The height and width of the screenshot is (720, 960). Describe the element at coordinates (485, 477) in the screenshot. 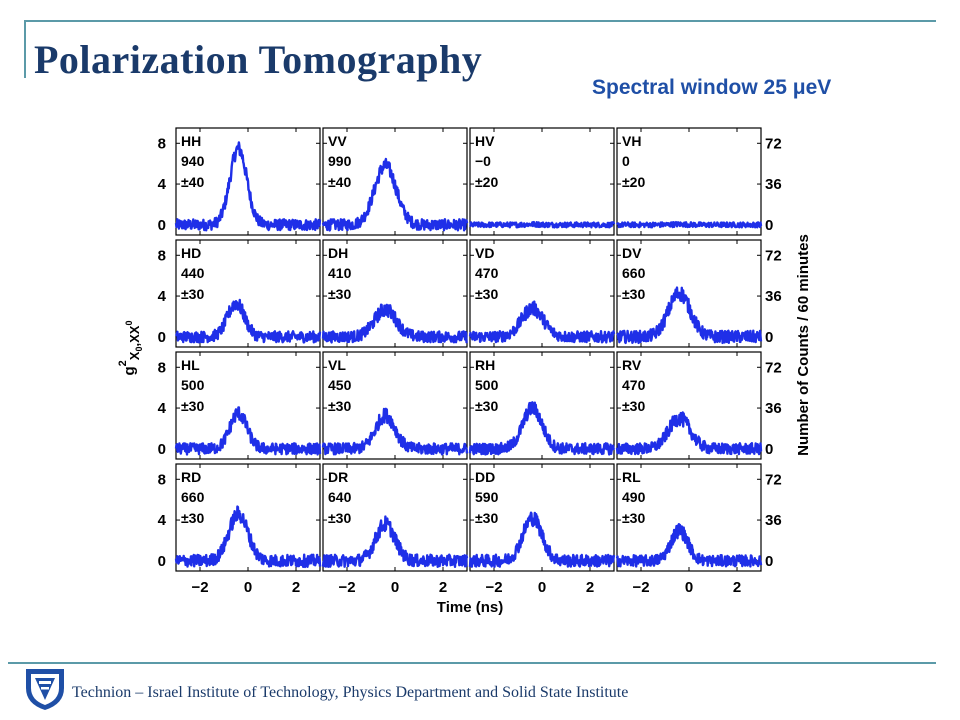

I see `panel-label: DD` at that location.